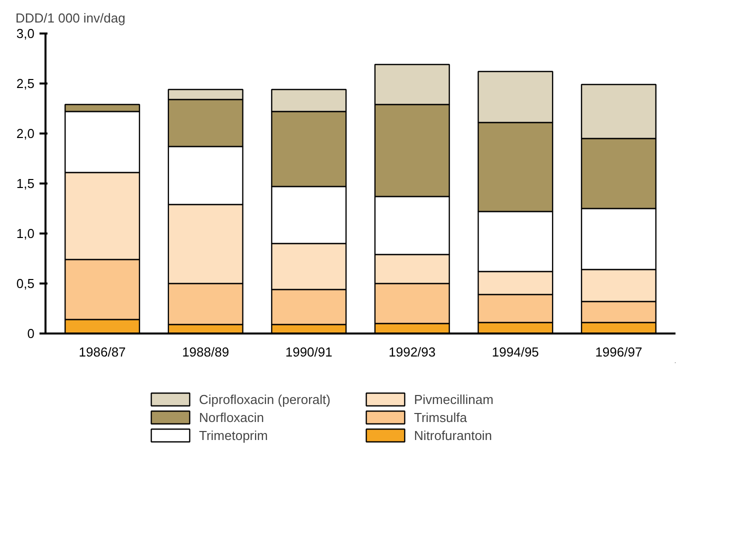  Describe the element at coordinates (25, 283) in the screenshot. I see `y-tick-label: 0,5` at that location.